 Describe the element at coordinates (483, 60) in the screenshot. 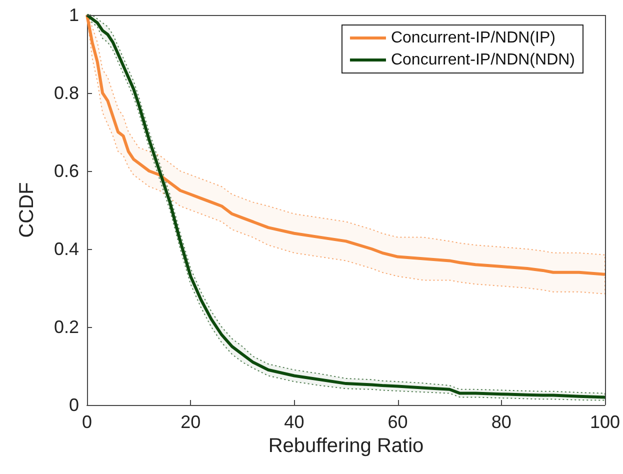

I see `legend-label: Concurrent-IP/NDN(NDN)` at that location.